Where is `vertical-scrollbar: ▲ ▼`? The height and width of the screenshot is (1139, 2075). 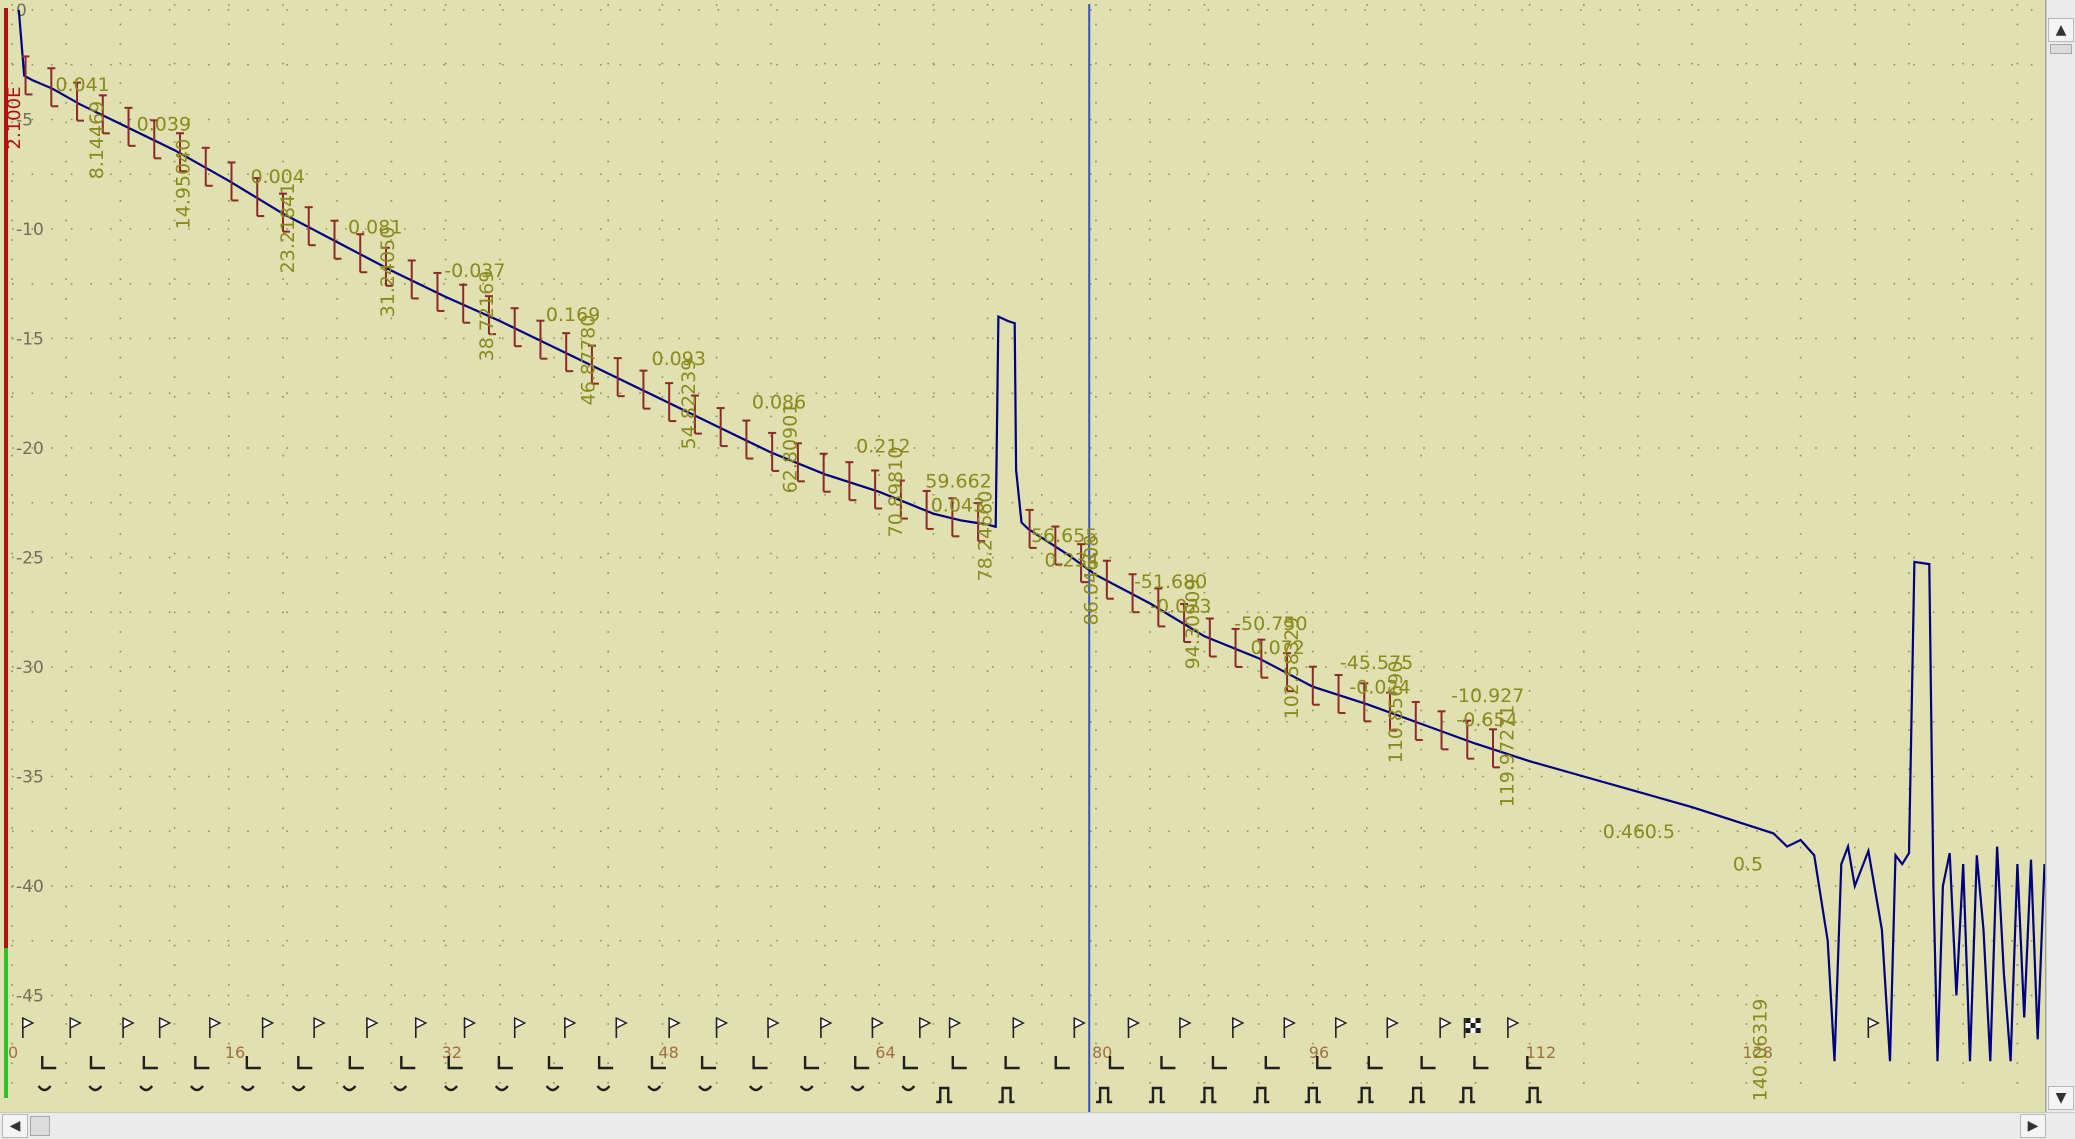 vertical-scrollbar: ▲ ▼ is located at coordinates (2060, 556).